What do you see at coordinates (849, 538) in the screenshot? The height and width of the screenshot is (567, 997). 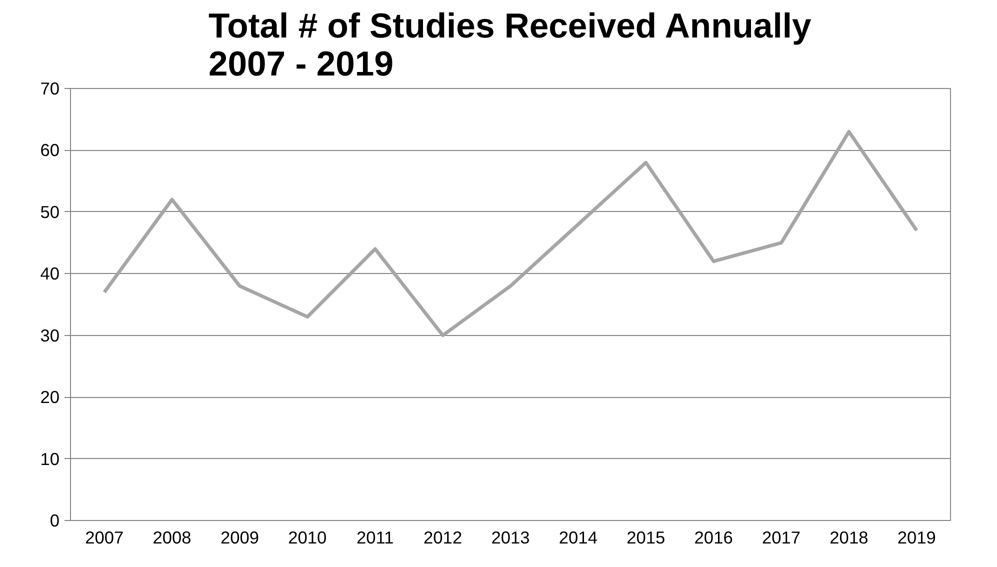 I see `x-tick-label: 2018` at bounding box center [849, 538].